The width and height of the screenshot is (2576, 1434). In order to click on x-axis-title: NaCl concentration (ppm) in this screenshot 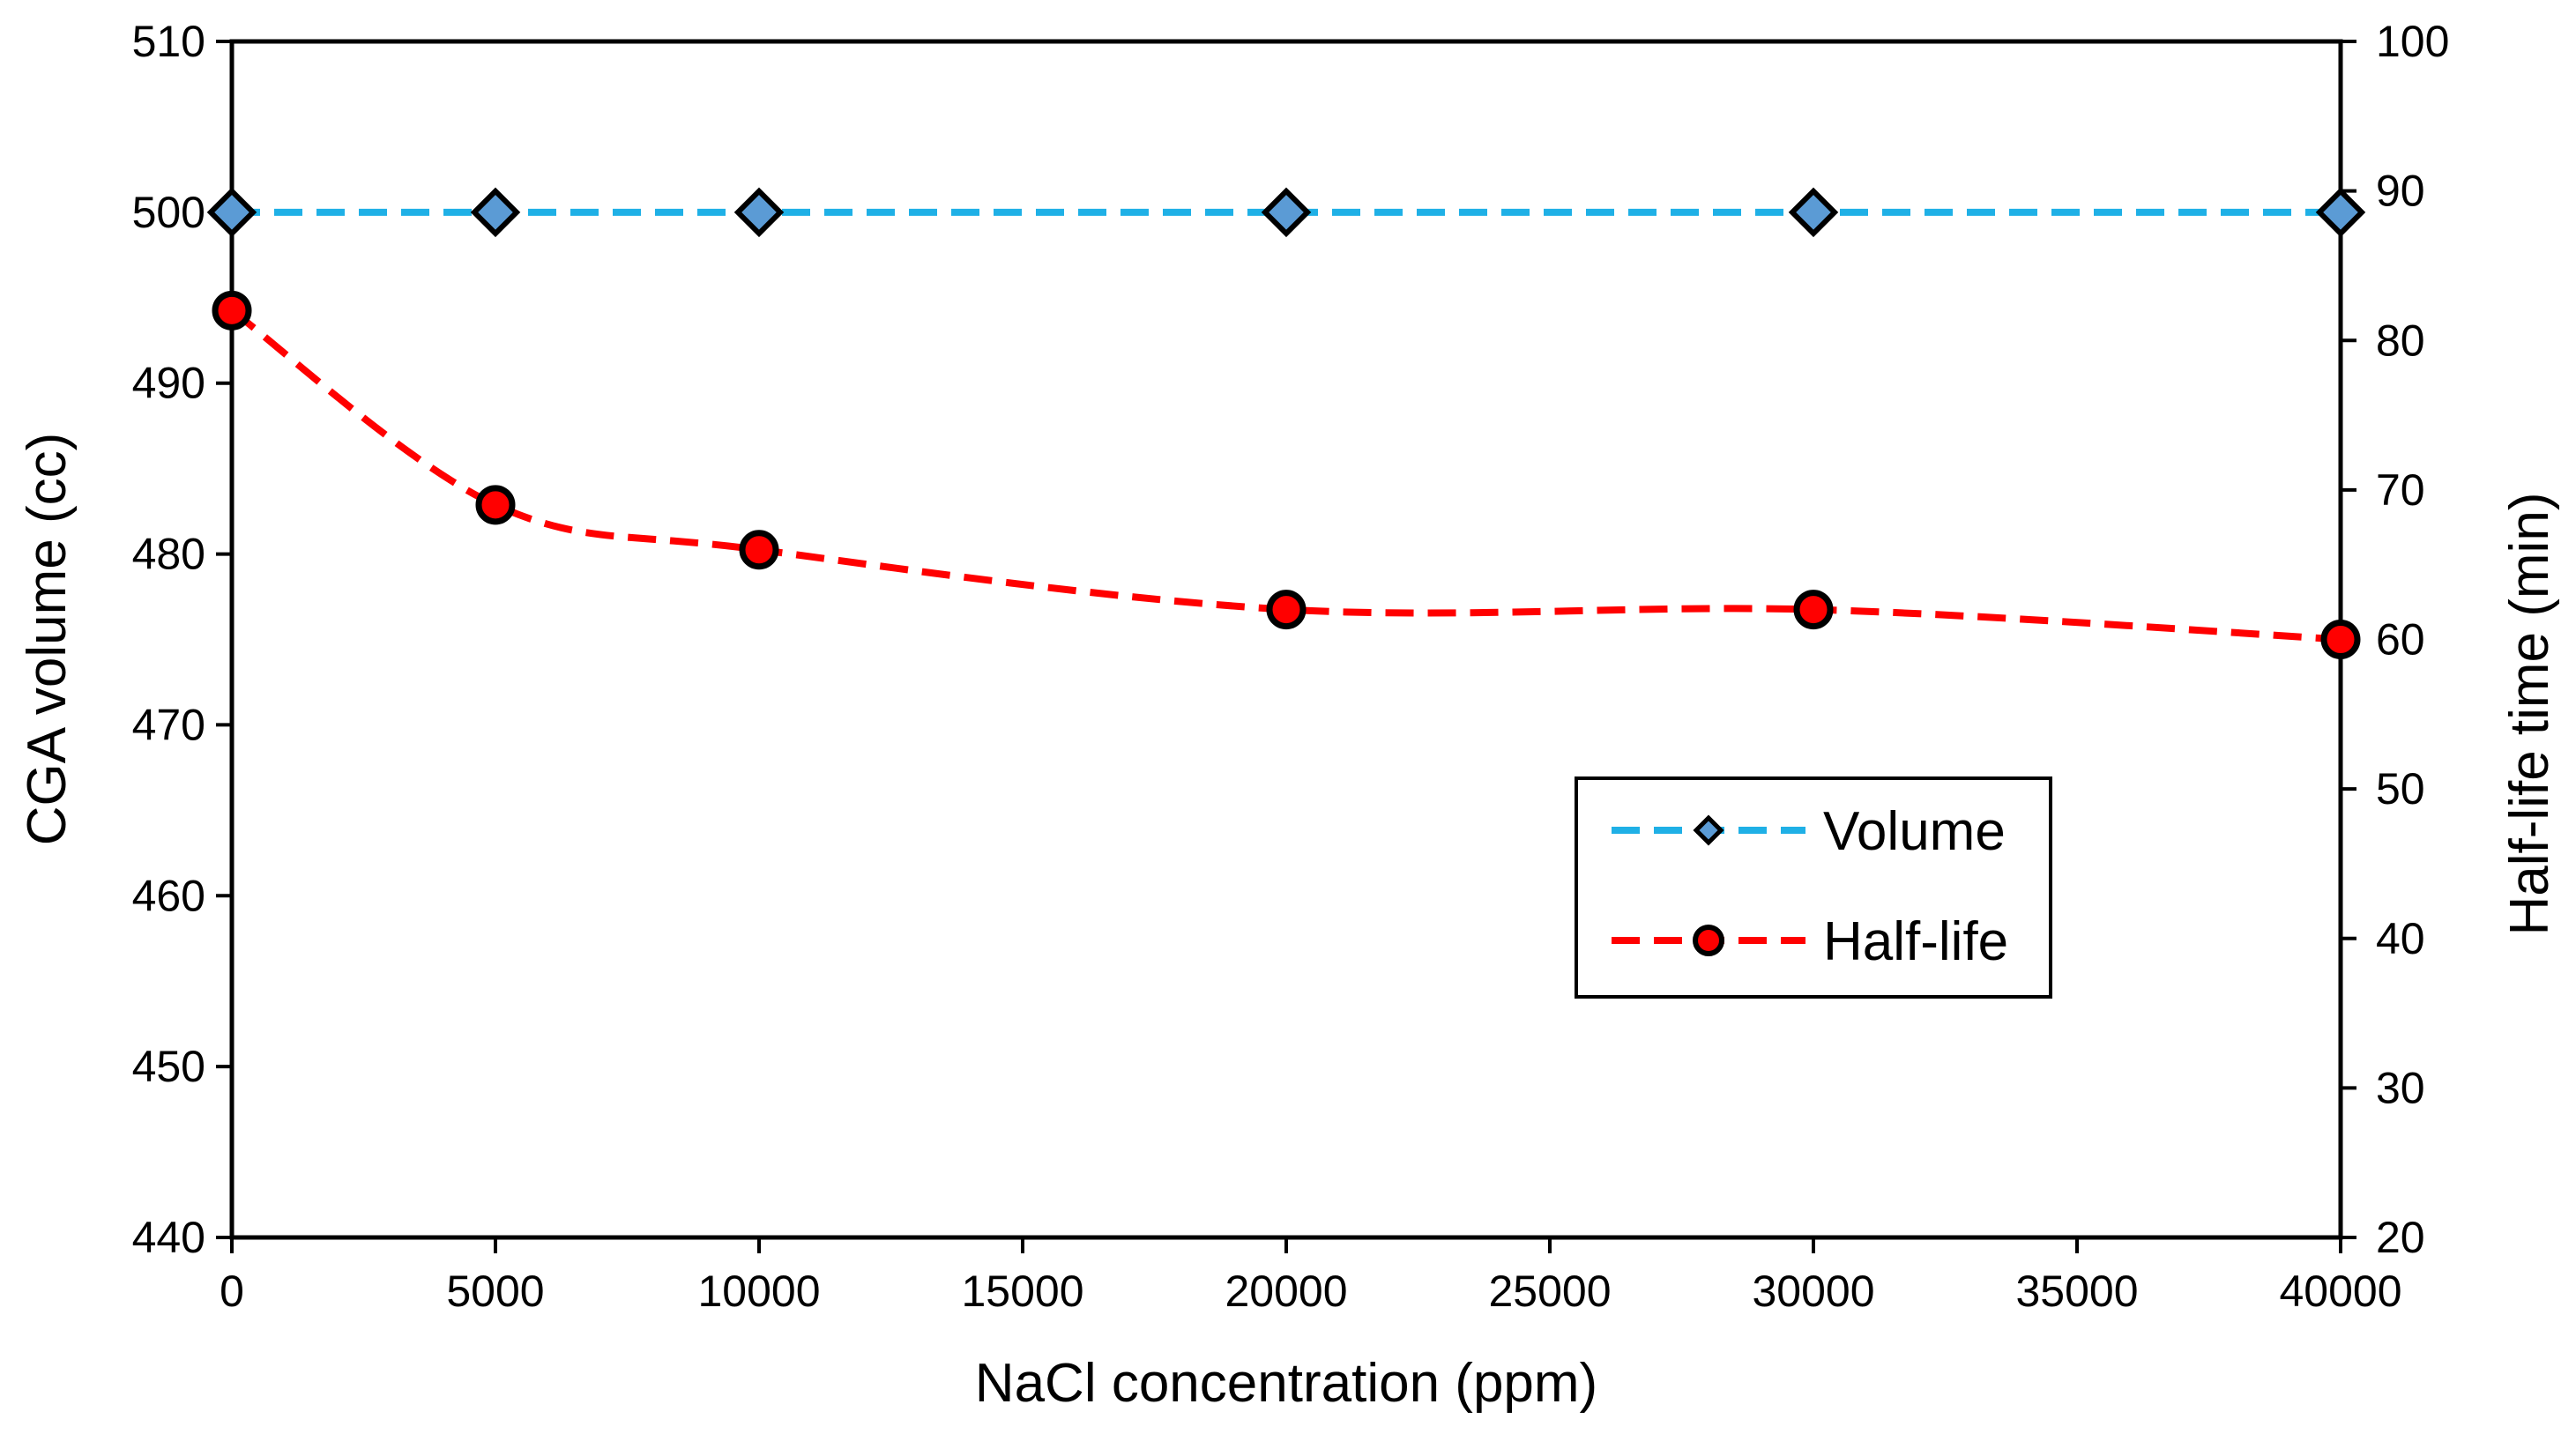, I will do `click(1286, 1383)`.